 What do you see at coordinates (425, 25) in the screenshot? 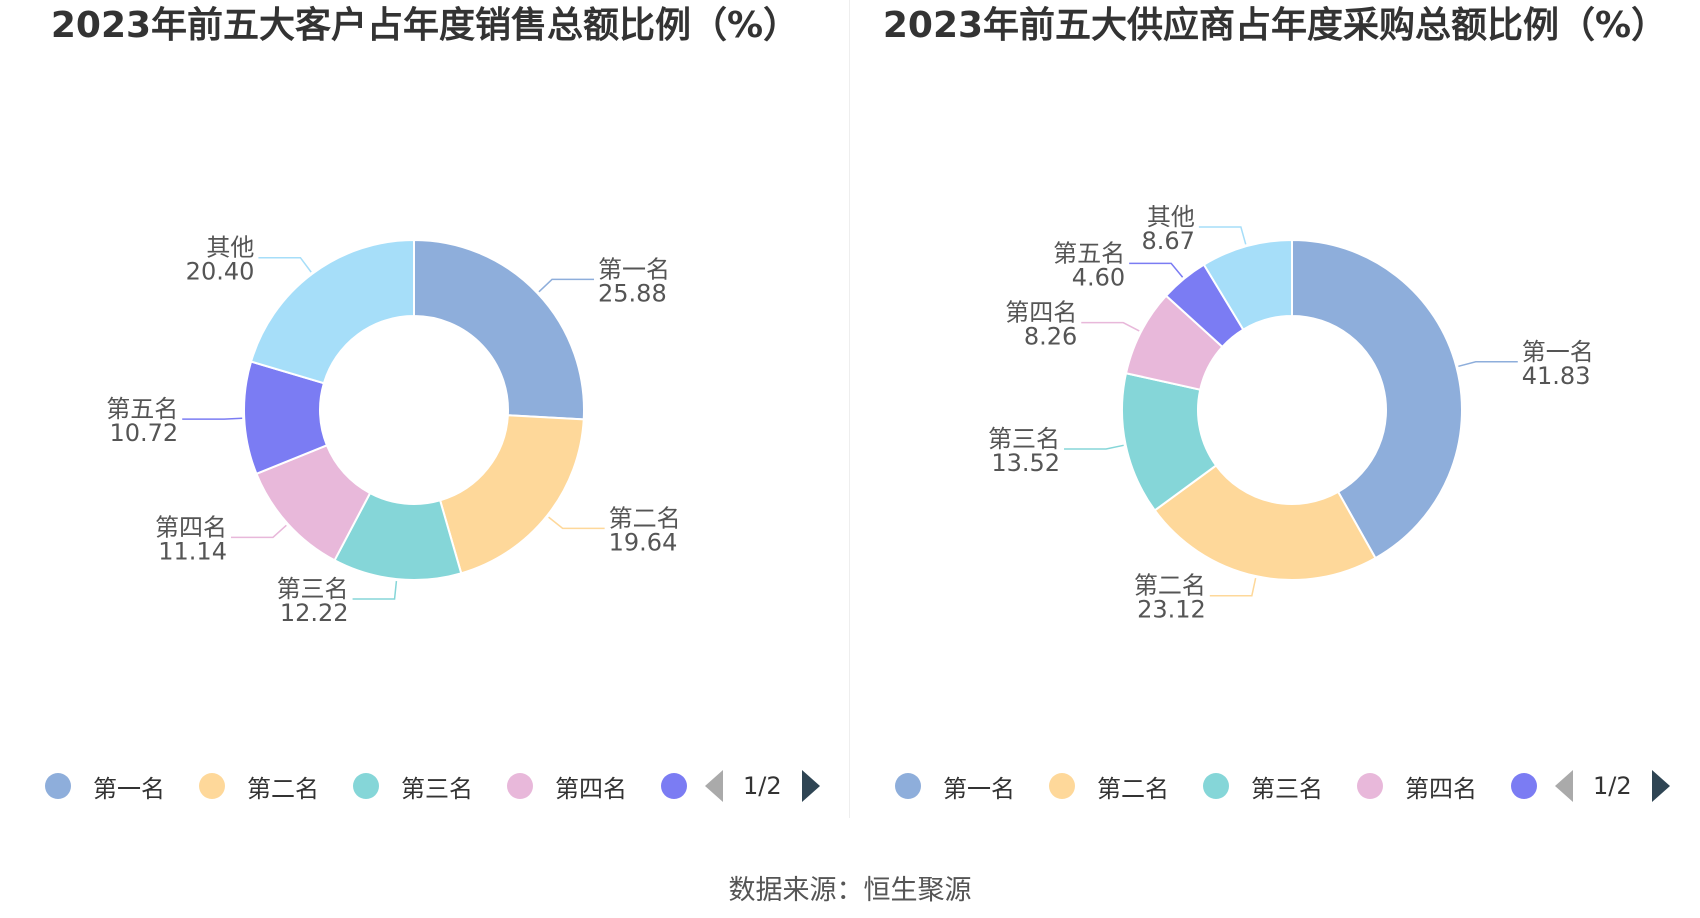
I see `chart-title: 2023年前五大客户占年度销售总额比例（%）` at bounding box center [425, 25].